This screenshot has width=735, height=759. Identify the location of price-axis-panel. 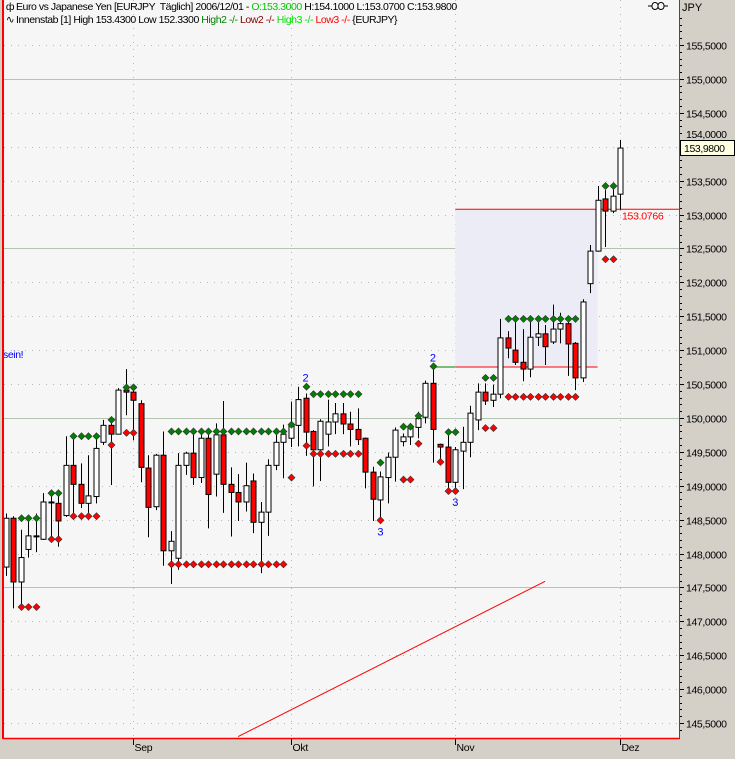
(707, 379).